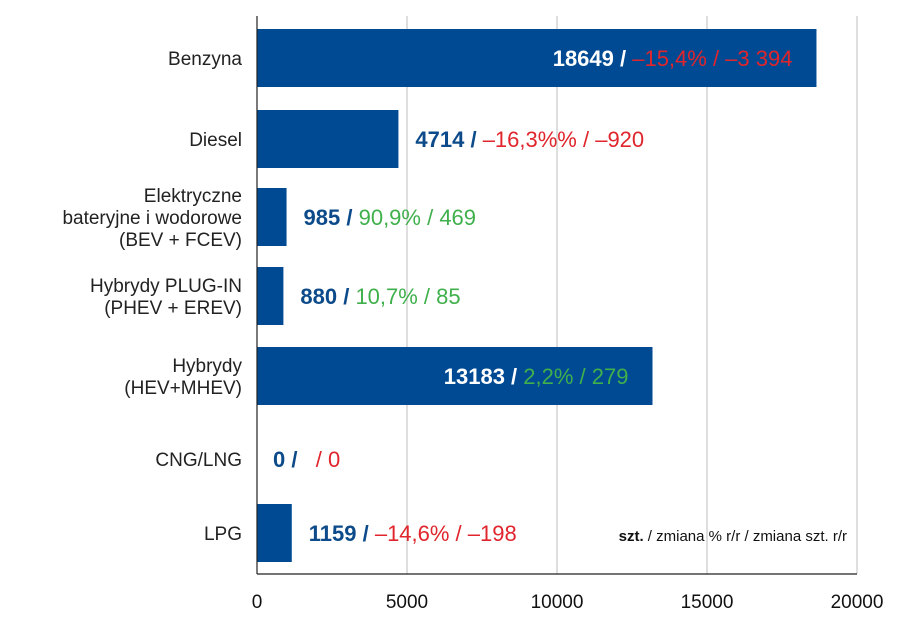  What do you see at coordinates (339, 533) in the screenshot?
I see `data-label-value: 1159 /` at bounding box center [339, 533].